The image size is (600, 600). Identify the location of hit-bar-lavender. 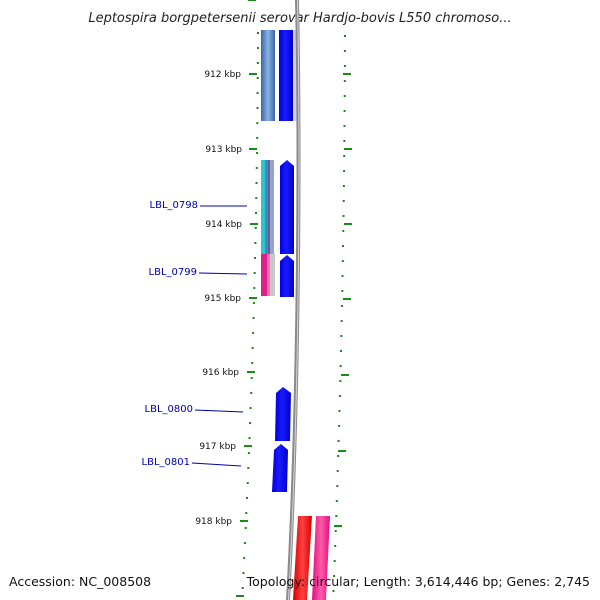
(272, 207).